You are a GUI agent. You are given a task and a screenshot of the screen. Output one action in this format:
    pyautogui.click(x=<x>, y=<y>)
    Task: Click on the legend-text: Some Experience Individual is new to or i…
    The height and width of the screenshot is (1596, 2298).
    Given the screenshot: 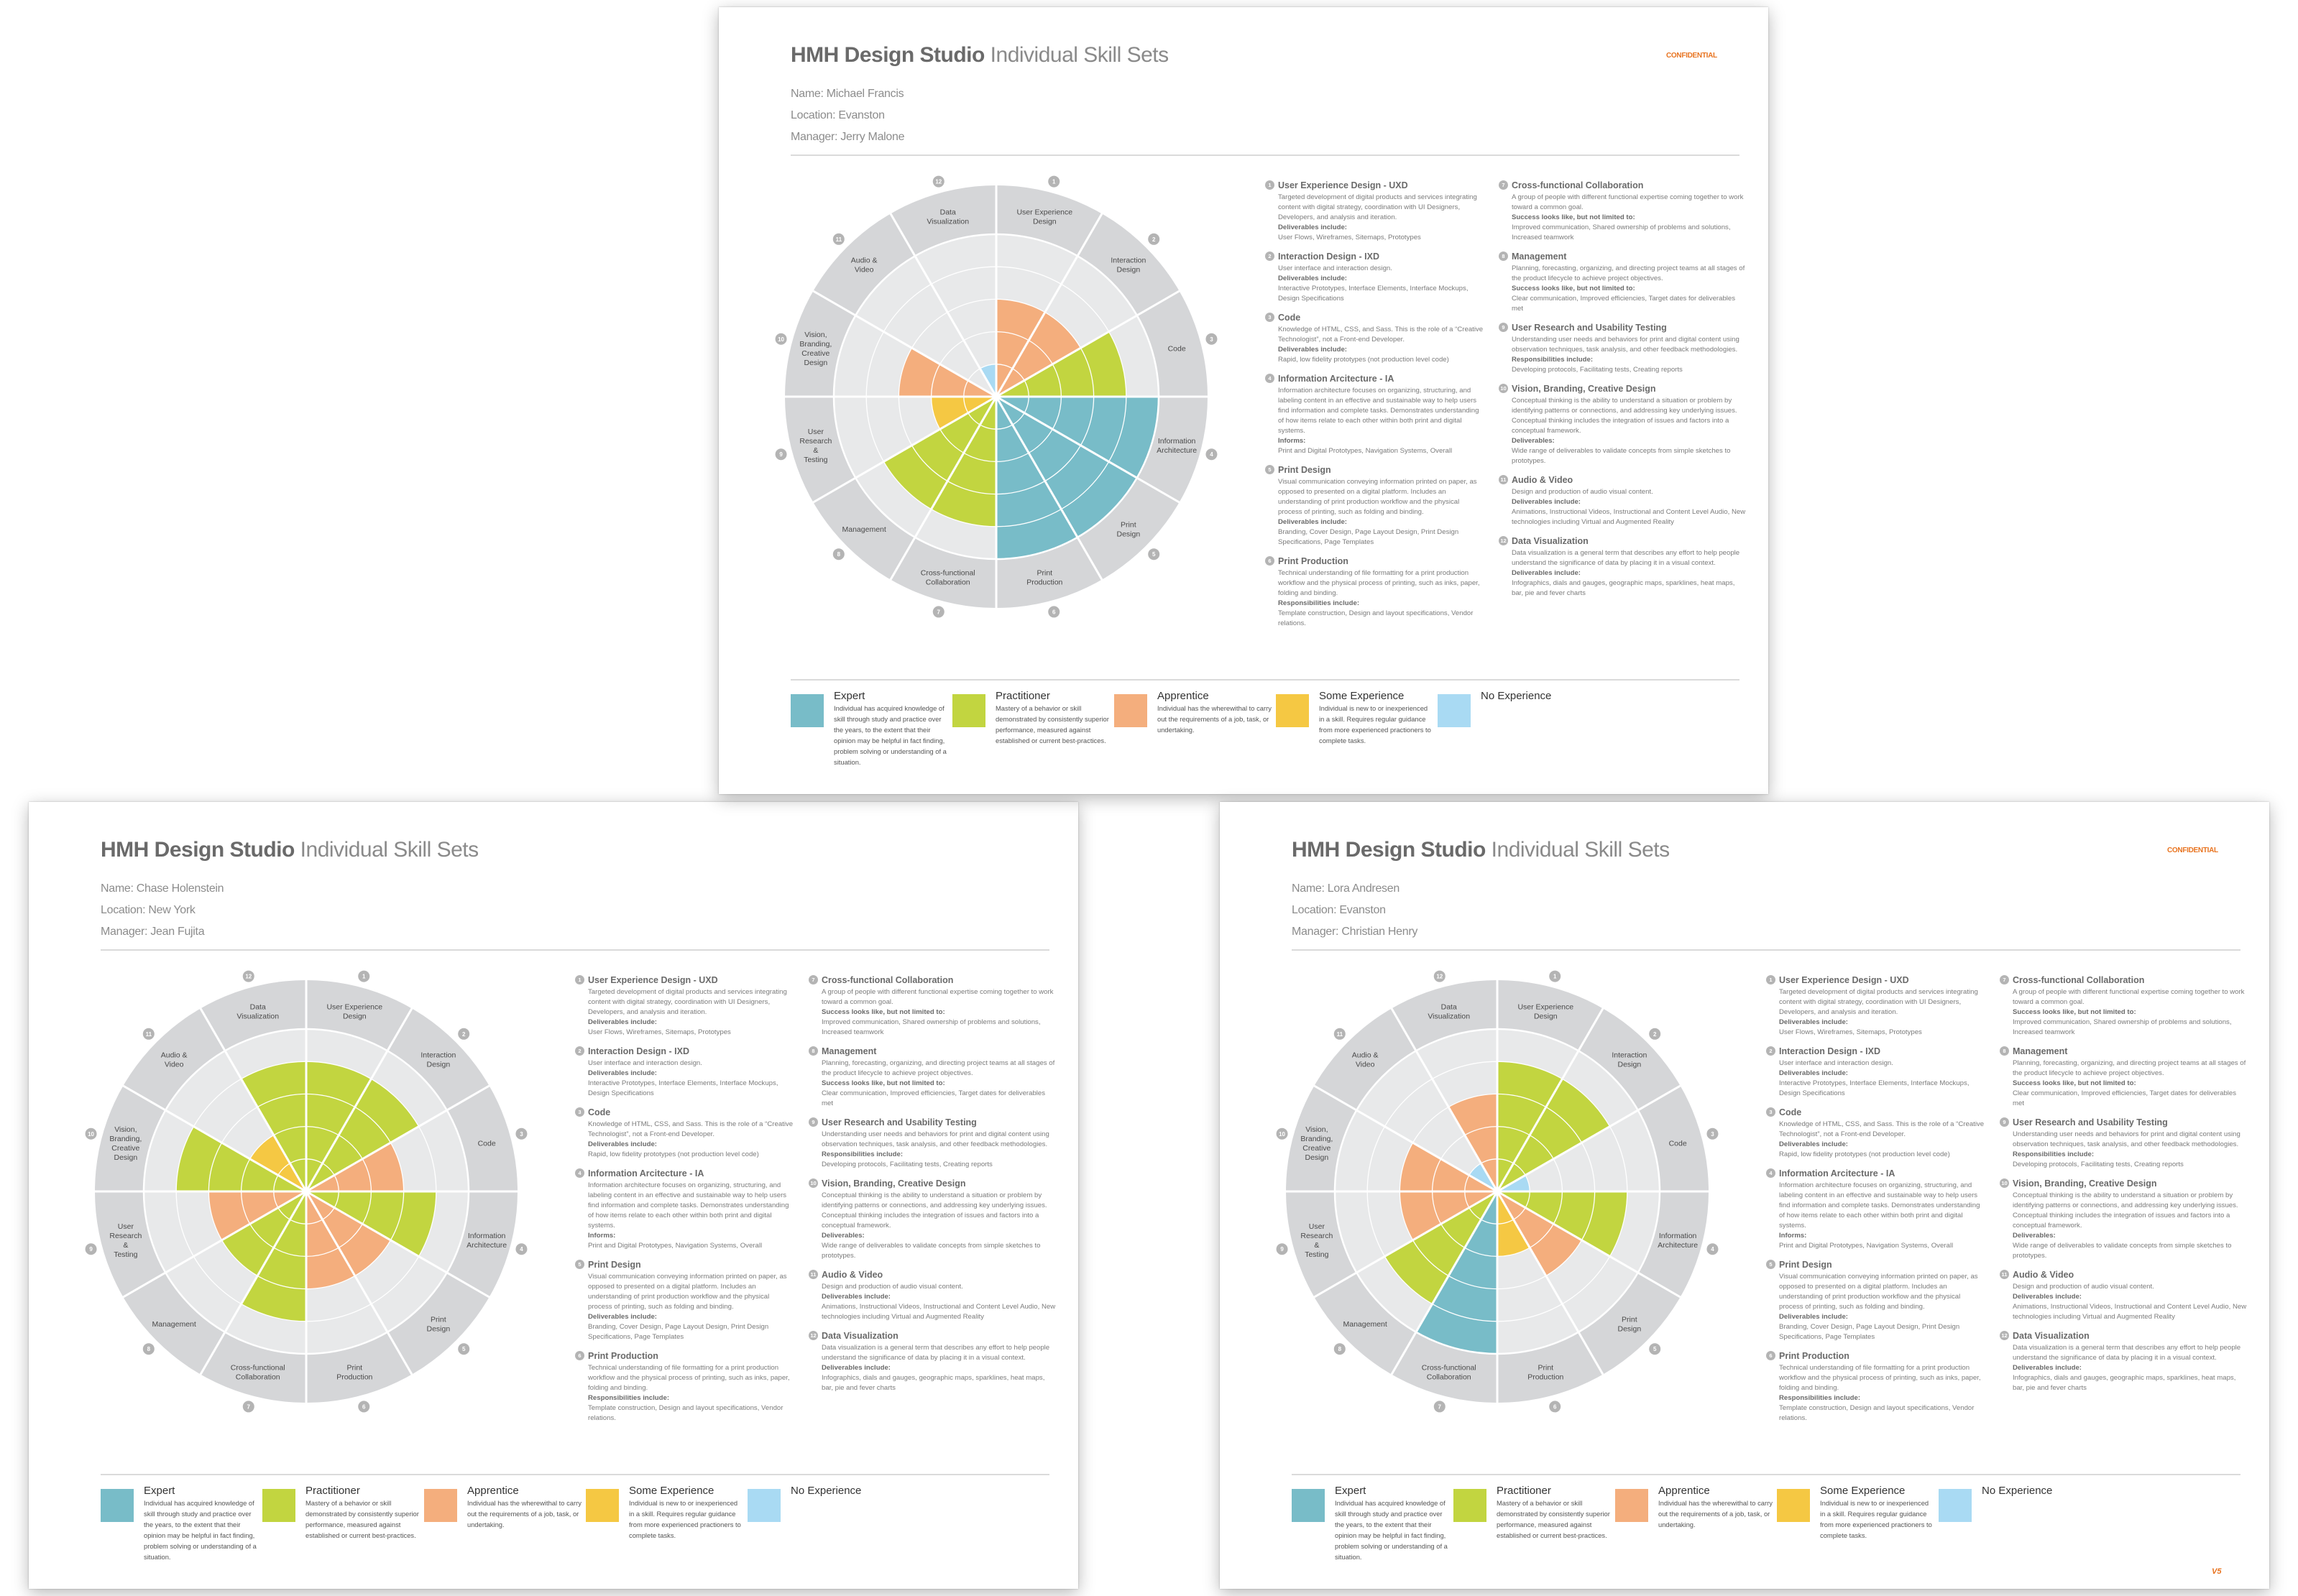 What is the action you would take?
    pyautogui.click(x=1878, y=1523)
    